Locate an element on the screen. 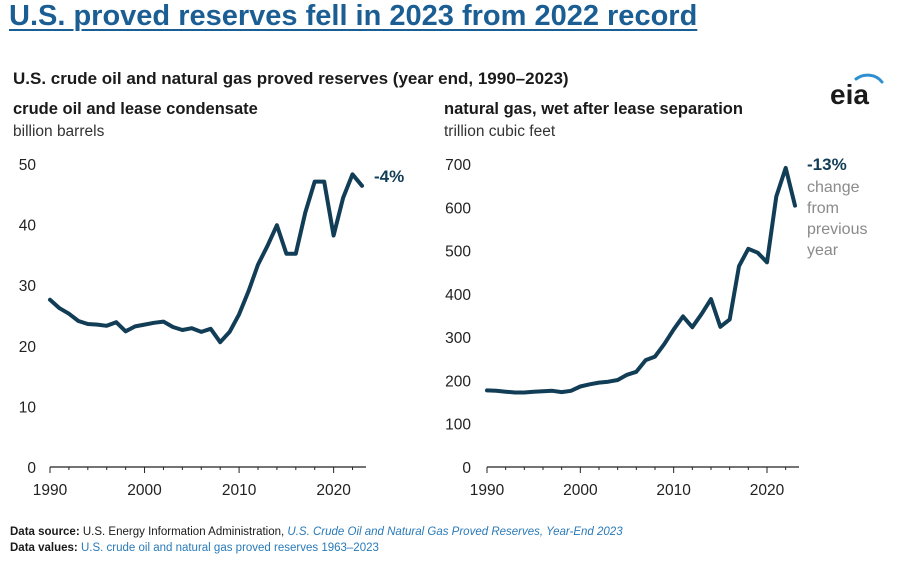 This screenshot has width=900, height=564. gas-y-tick-label: 0 is located at coordinates (466, 468).